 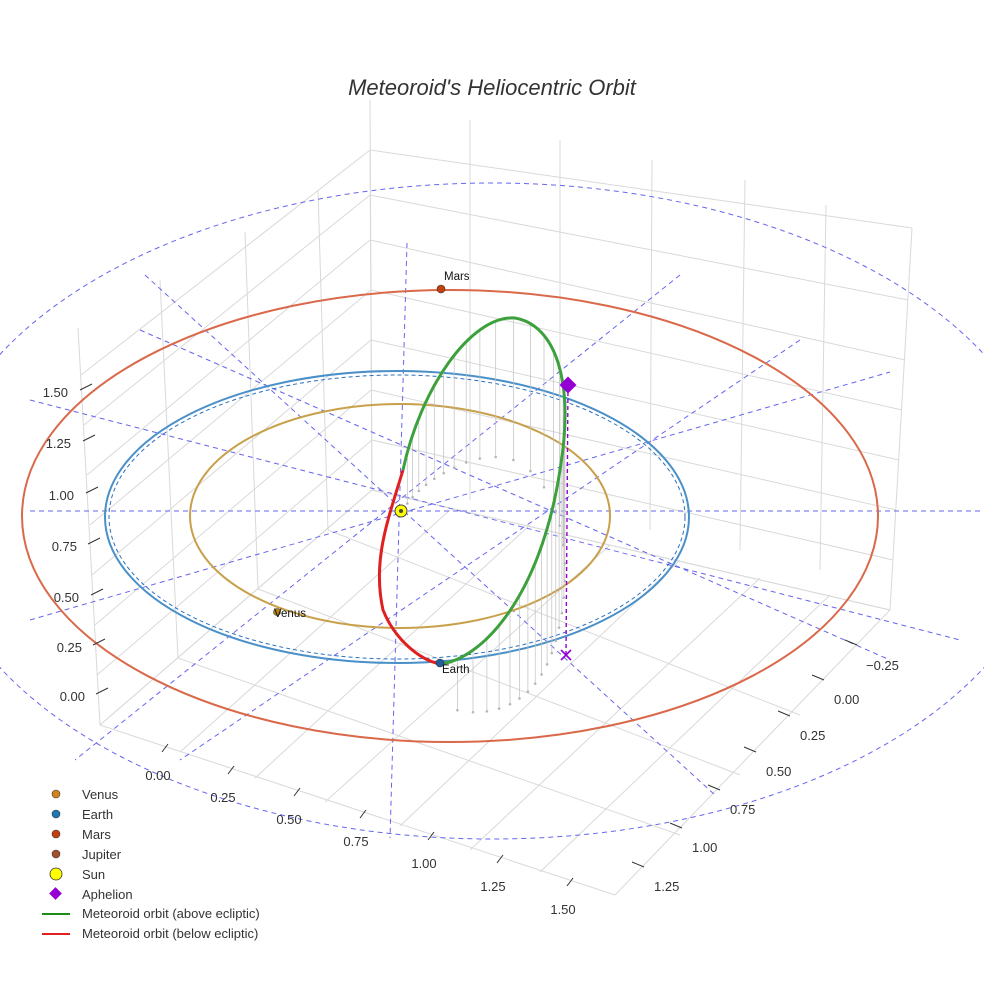 I want to click on y-tick-label: −0.25, so click(x=882, y=665).